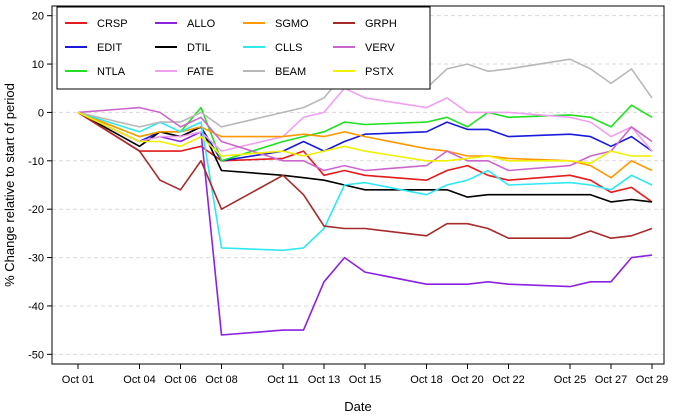  I want to click on legend-label: CRSP, so click(112, 24).